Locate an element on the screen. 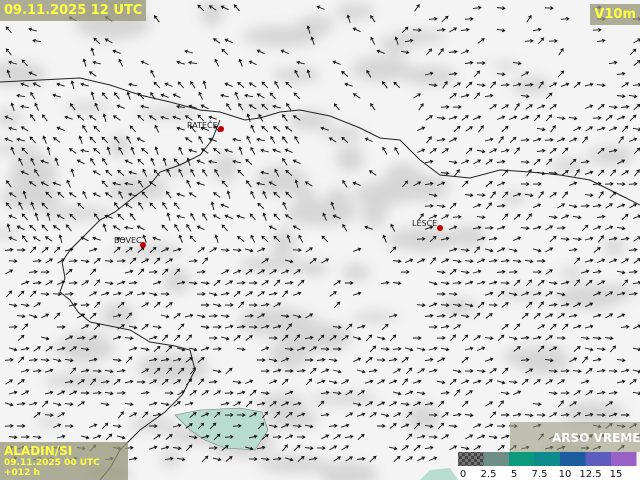 The height and width of the screenshot is (480, 640). place-label: RATEČE is located at coordinates (202, 124).